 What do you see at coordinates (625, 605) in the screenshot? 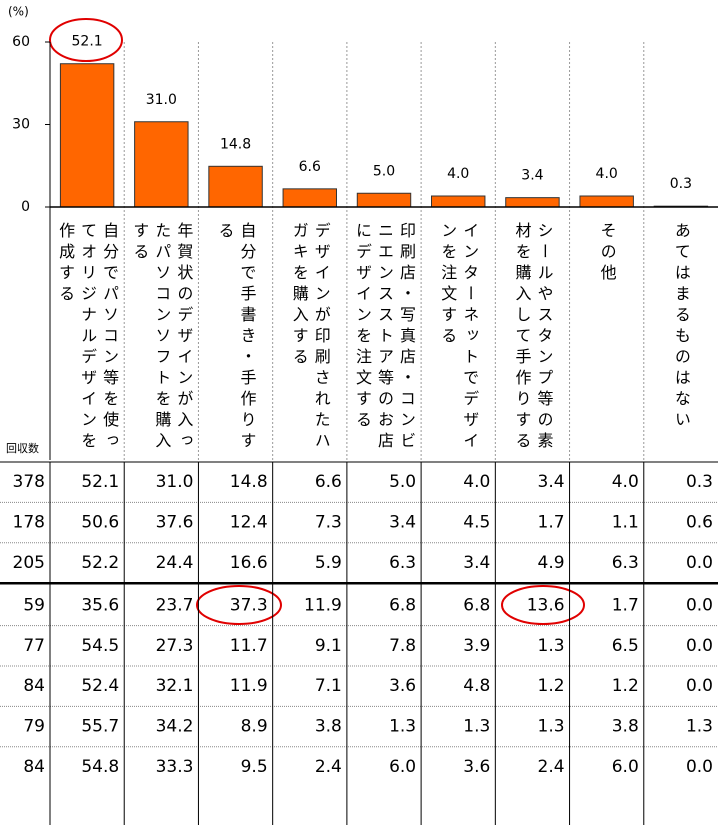
I see `table-cell: 1.7` at bounding box center [625, 605].